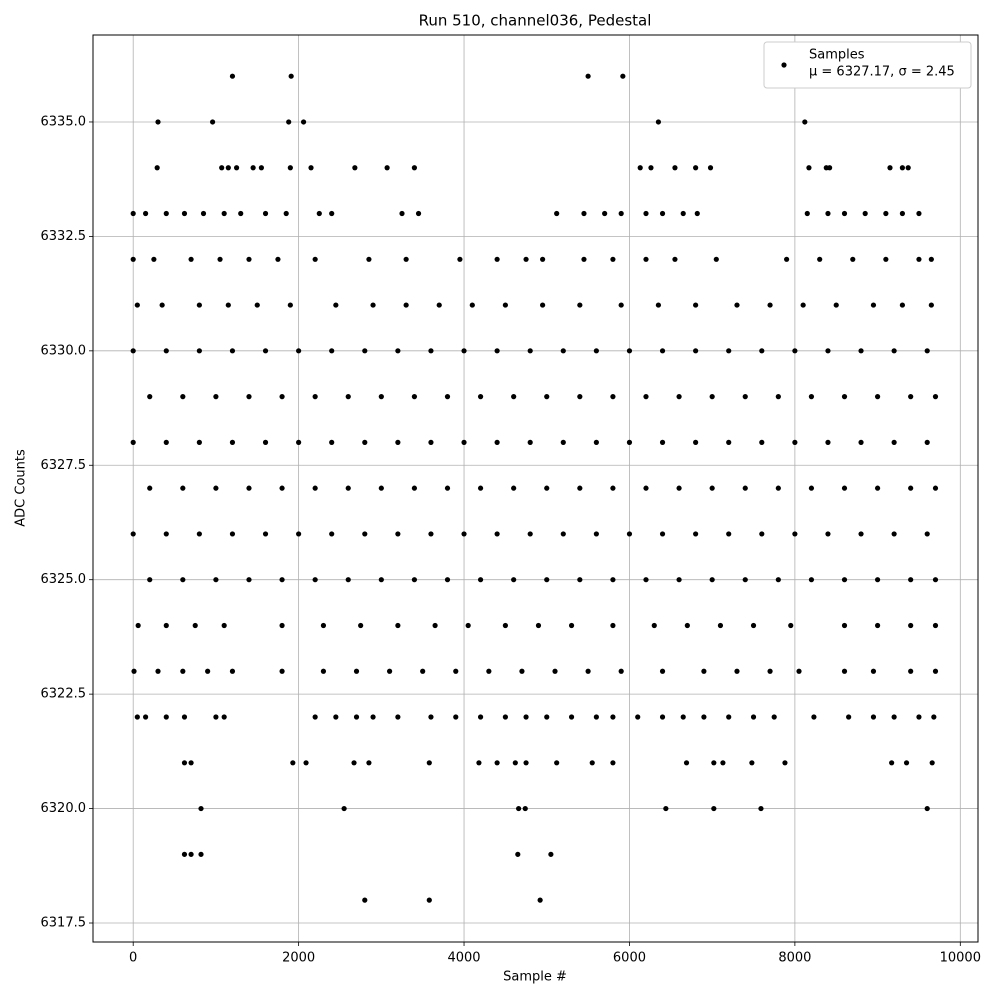  What do you see at coordinates (64, 808) in the screenshot?
I see `y-tick-label: 6320.0` at bounding box center [64, 808].